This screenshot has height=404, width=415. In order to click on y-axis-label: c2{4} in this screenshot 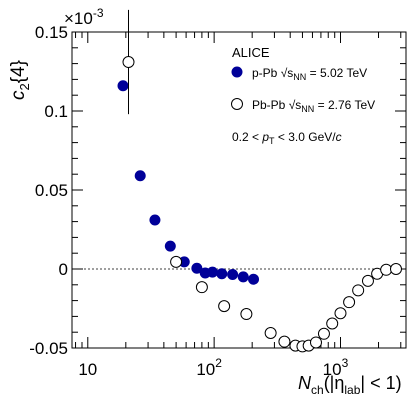, I will do `click(20, 80)`.